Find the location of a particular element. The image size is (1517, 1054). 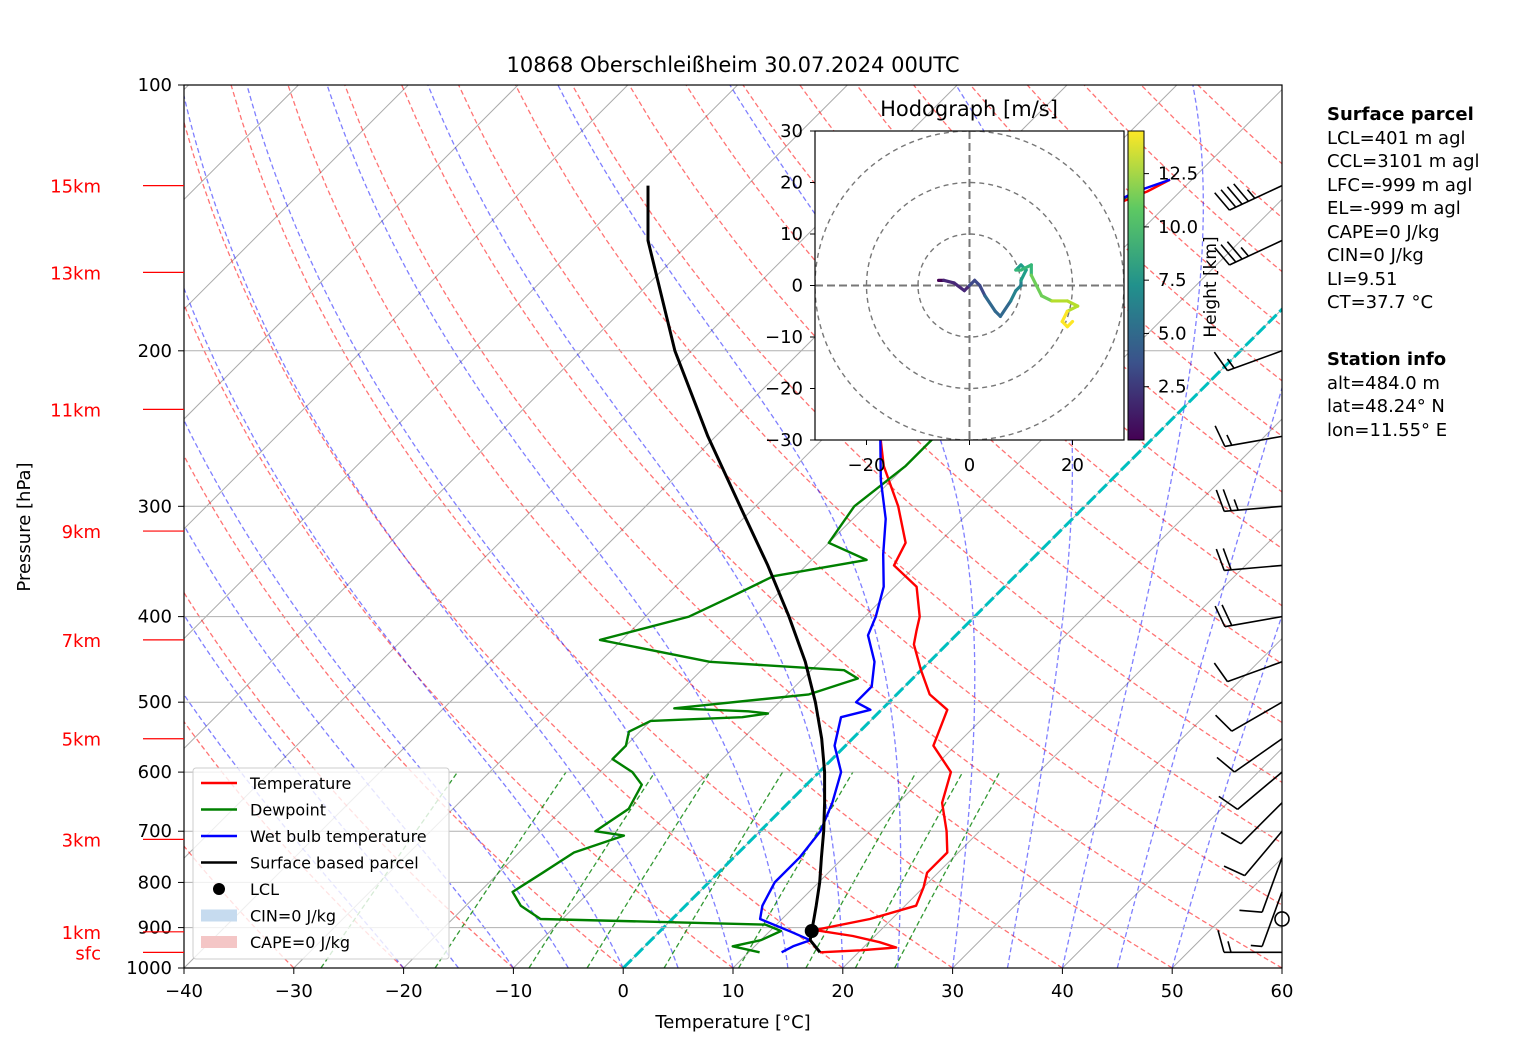

wind-barbs is located at coordinates (1251, 568).